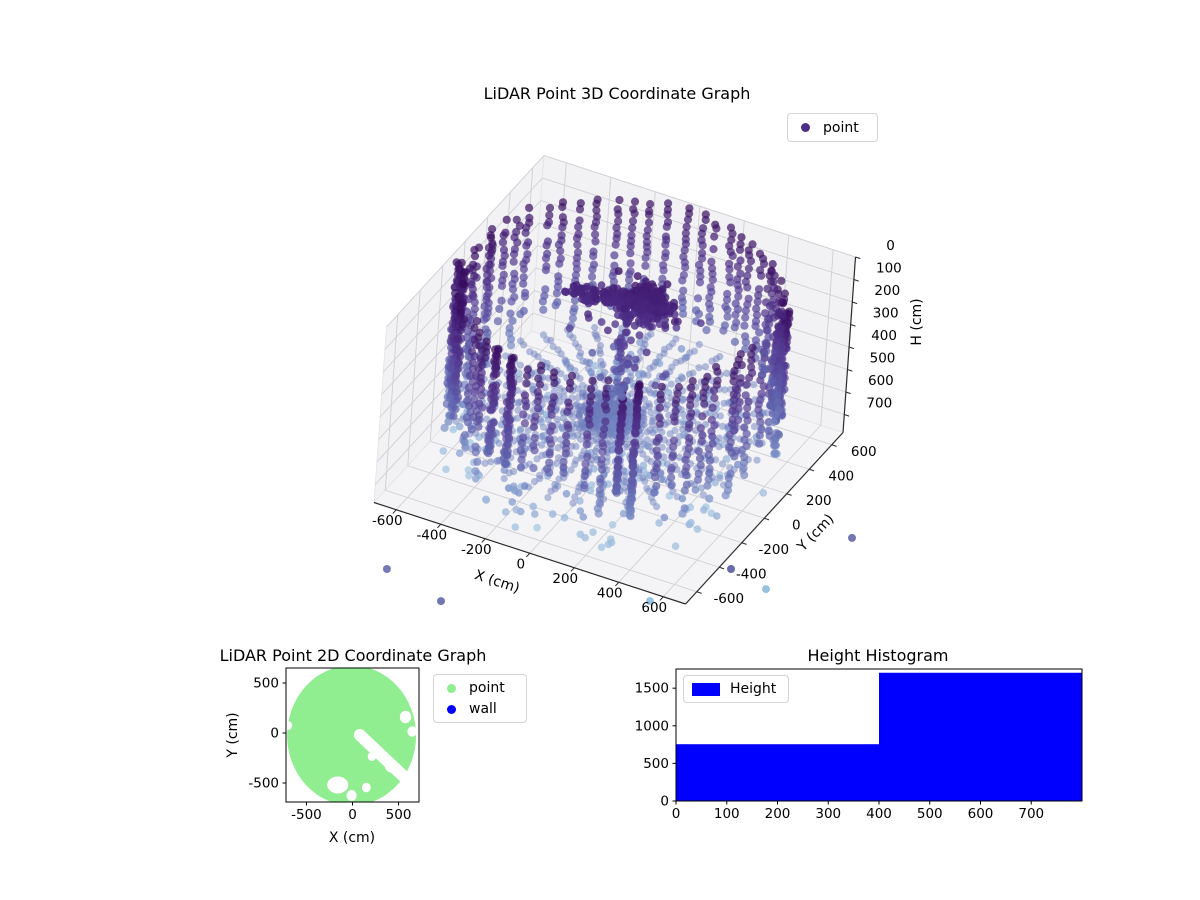 Image resolution: width=1200 pixels, height=900 pixels. Describe the element at coordinates (879, 736) in the screenshot. I see `height-bars` at that location.